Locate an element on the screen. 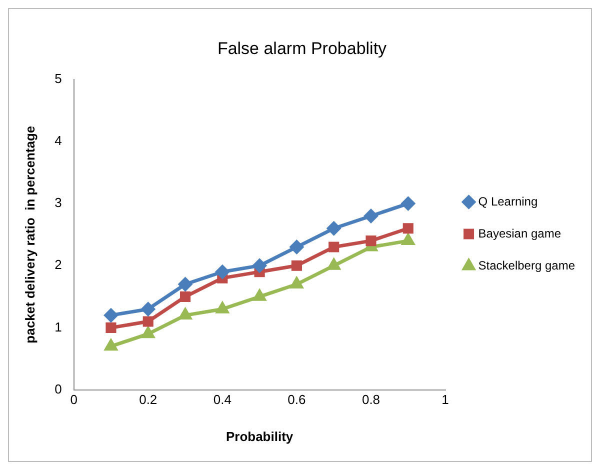 Image resolution: width=600 pixels, height=470 pixels. y-tick-label: 2 is located at coordinates (58, 264).